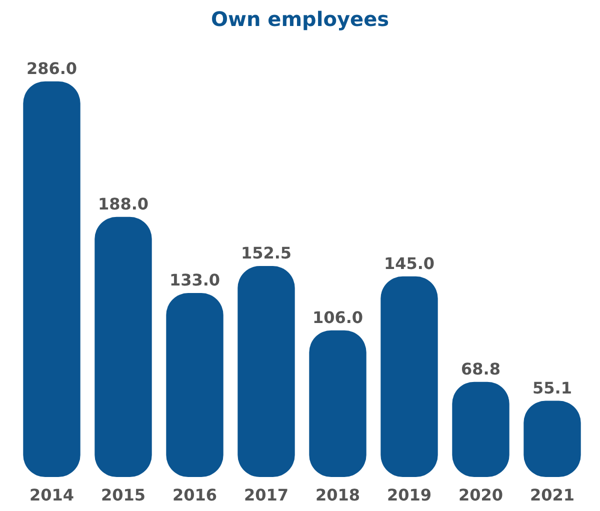 The image size is (600, 511). Describe the element at coordinates (52, 68) in the screenshot. I see `data-label: 286.0` at that location.